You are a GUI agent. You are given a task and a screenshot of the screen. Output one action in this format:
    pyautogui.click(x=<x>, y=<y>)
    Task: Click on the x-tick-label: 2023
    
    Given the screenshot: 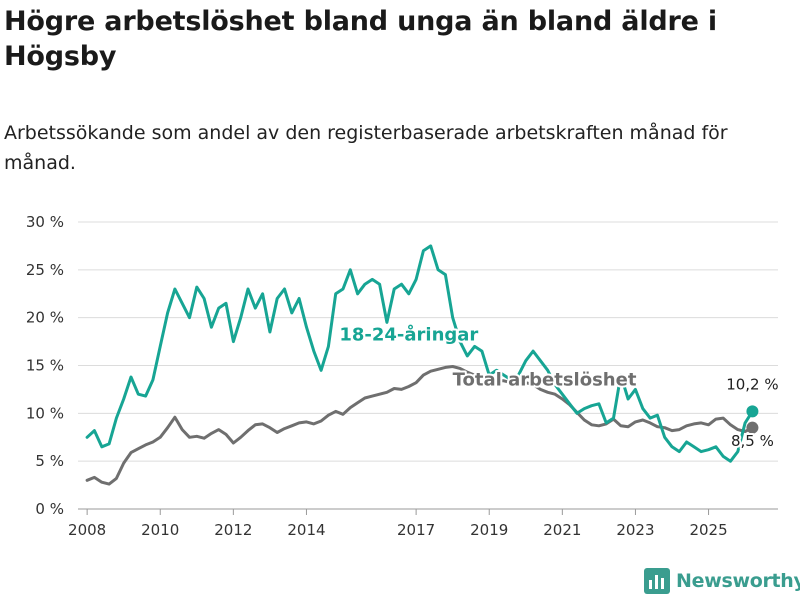 What is the action you would take?
    pyautogui.click(x=635, y=530)
    